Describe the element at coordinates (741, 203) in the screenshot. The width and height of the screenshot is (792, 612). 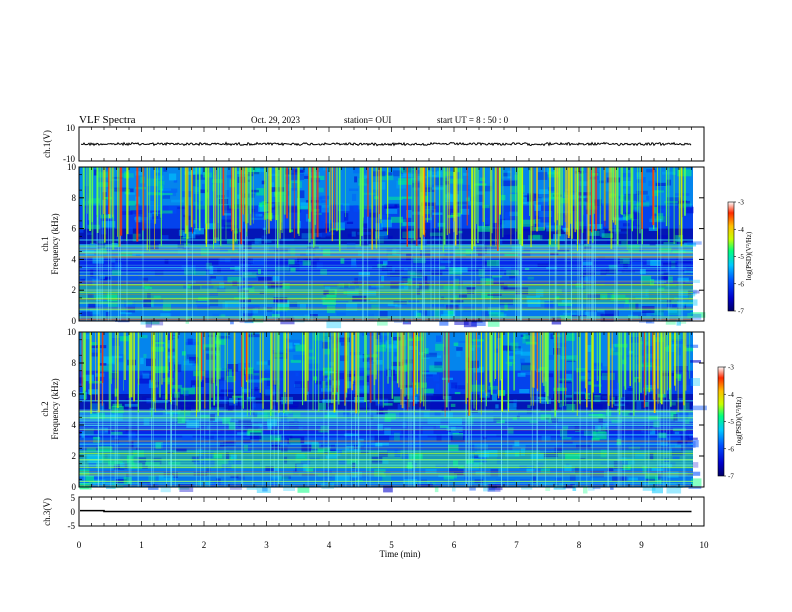
I see `colorbar-tick-label: -3` at that location.